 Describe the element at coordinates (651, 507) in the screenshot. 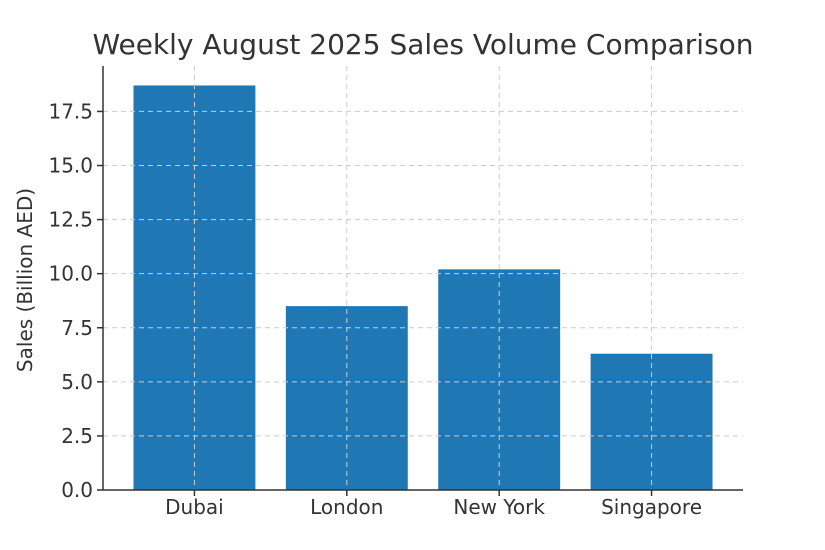

I see `x-tick-label: Singapore` at that location.